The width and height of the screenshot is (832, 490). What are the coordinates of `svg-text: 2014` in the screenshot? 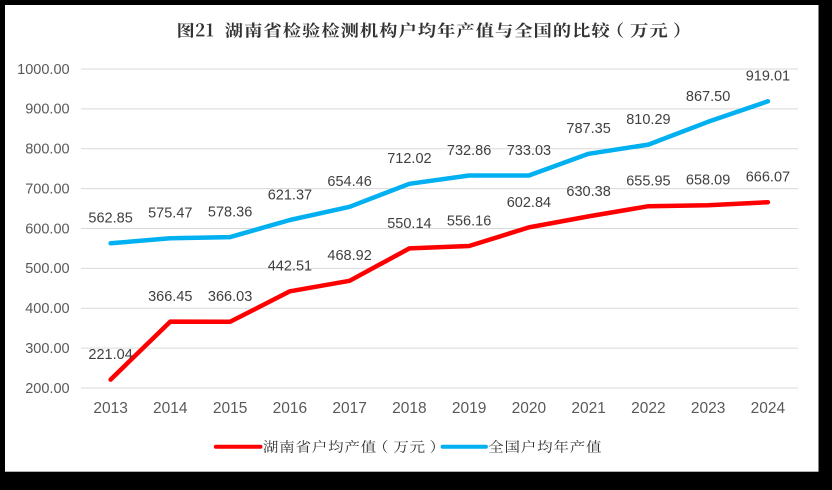 It's located at (170, 408).